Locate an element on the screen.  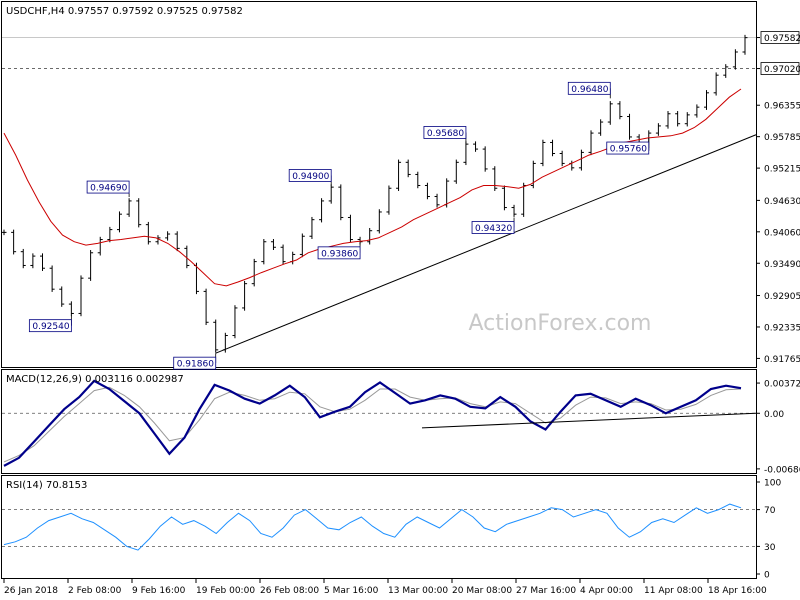
macd-series-group is located at coordinates (379, 423).